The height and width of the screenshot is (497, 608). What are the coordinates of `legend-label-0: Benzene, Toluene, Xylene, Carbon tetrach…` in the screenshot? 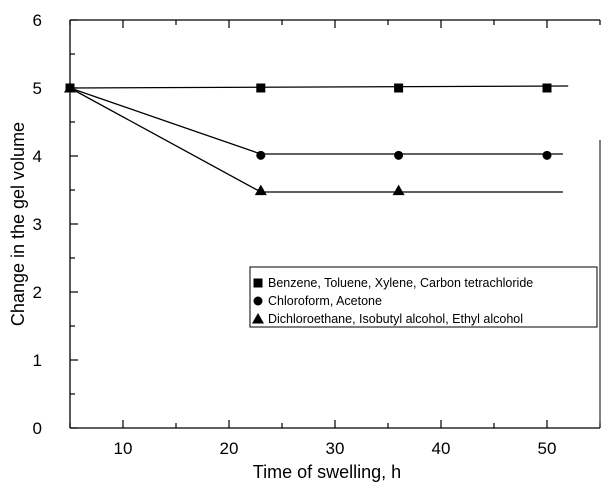 It's located at (400, 283).